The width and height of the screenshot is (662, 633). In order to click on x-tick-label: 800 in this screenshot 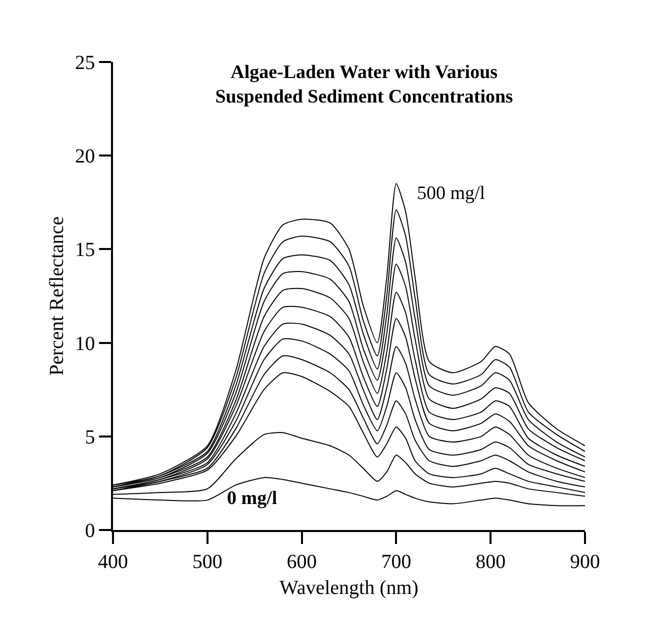, I will do `click(491, 562)`.